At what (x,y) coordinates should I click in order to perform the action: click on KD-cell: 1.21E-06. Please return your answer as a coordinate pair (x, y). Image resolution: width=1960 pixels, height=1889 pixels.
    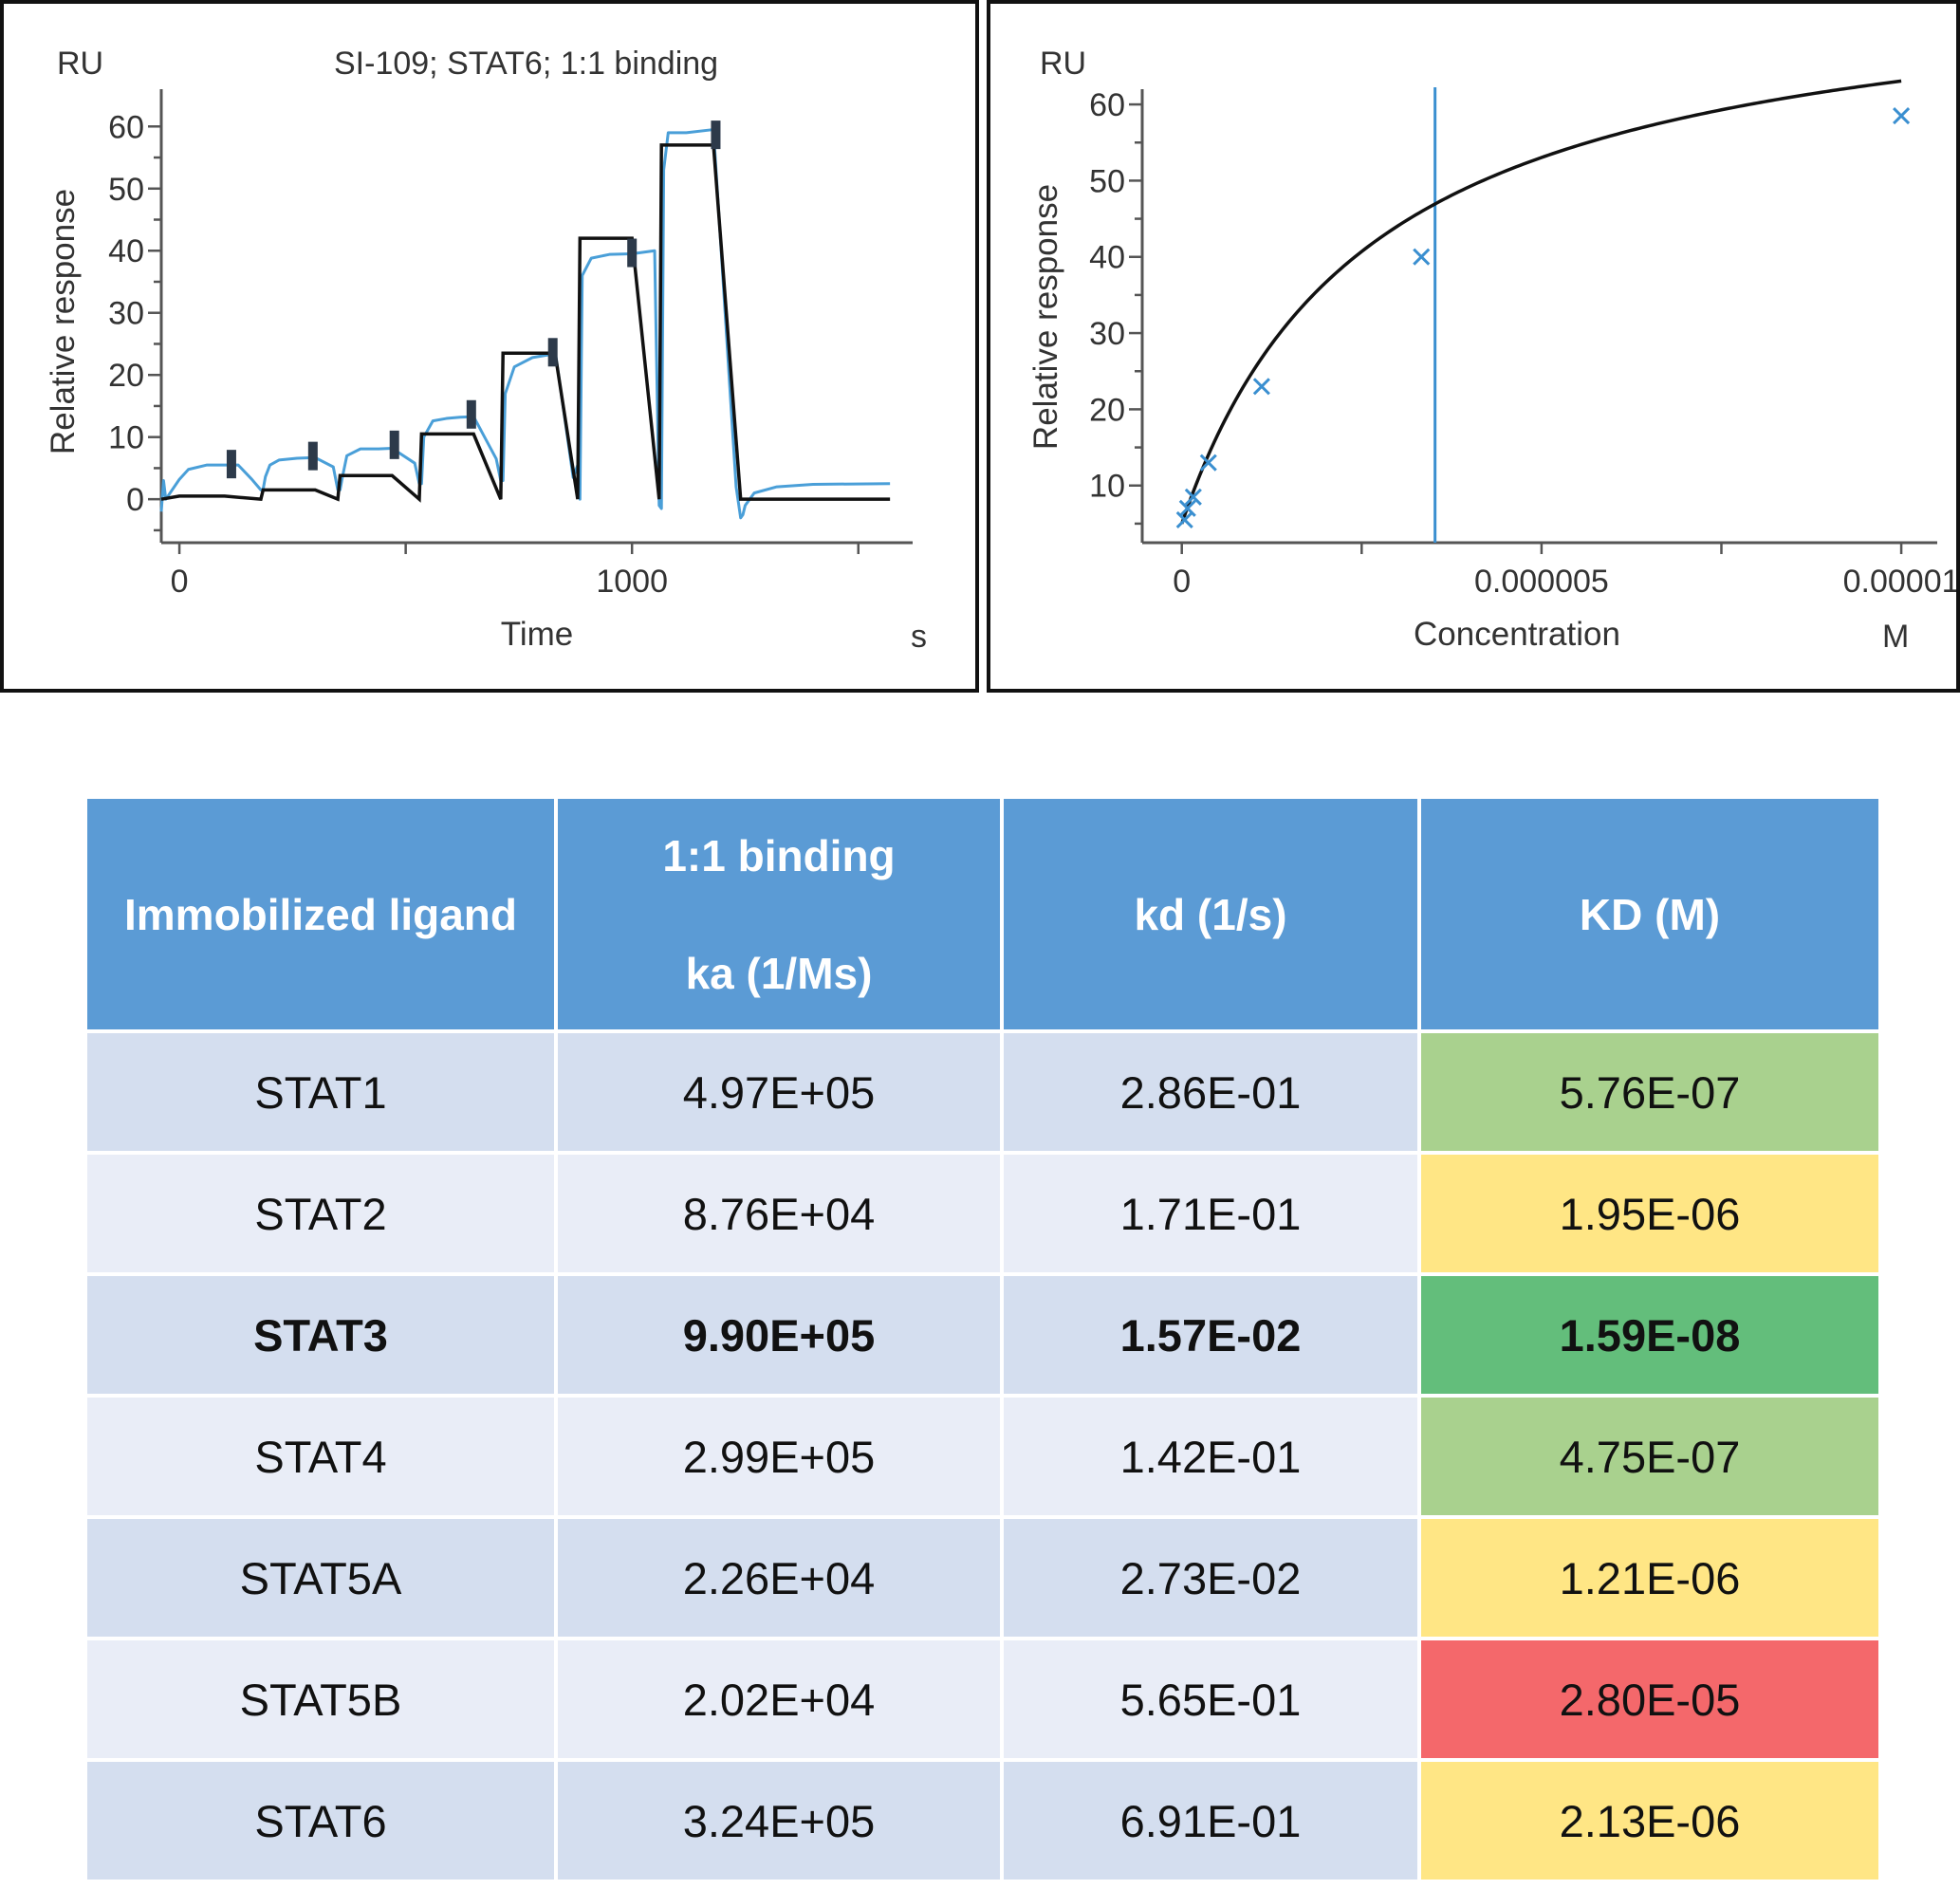
    Looking at the image, I should click on (1650, 1578).